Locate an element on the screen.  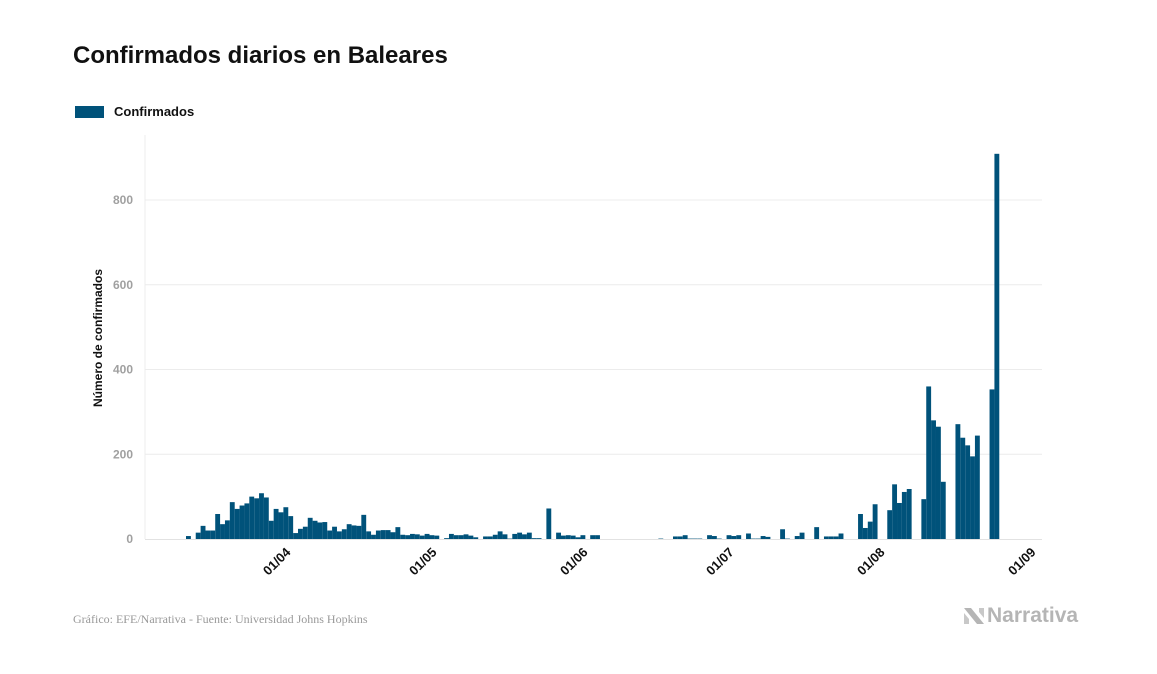
x-tick-label: 01/04 is located at coordinates (277, 561).